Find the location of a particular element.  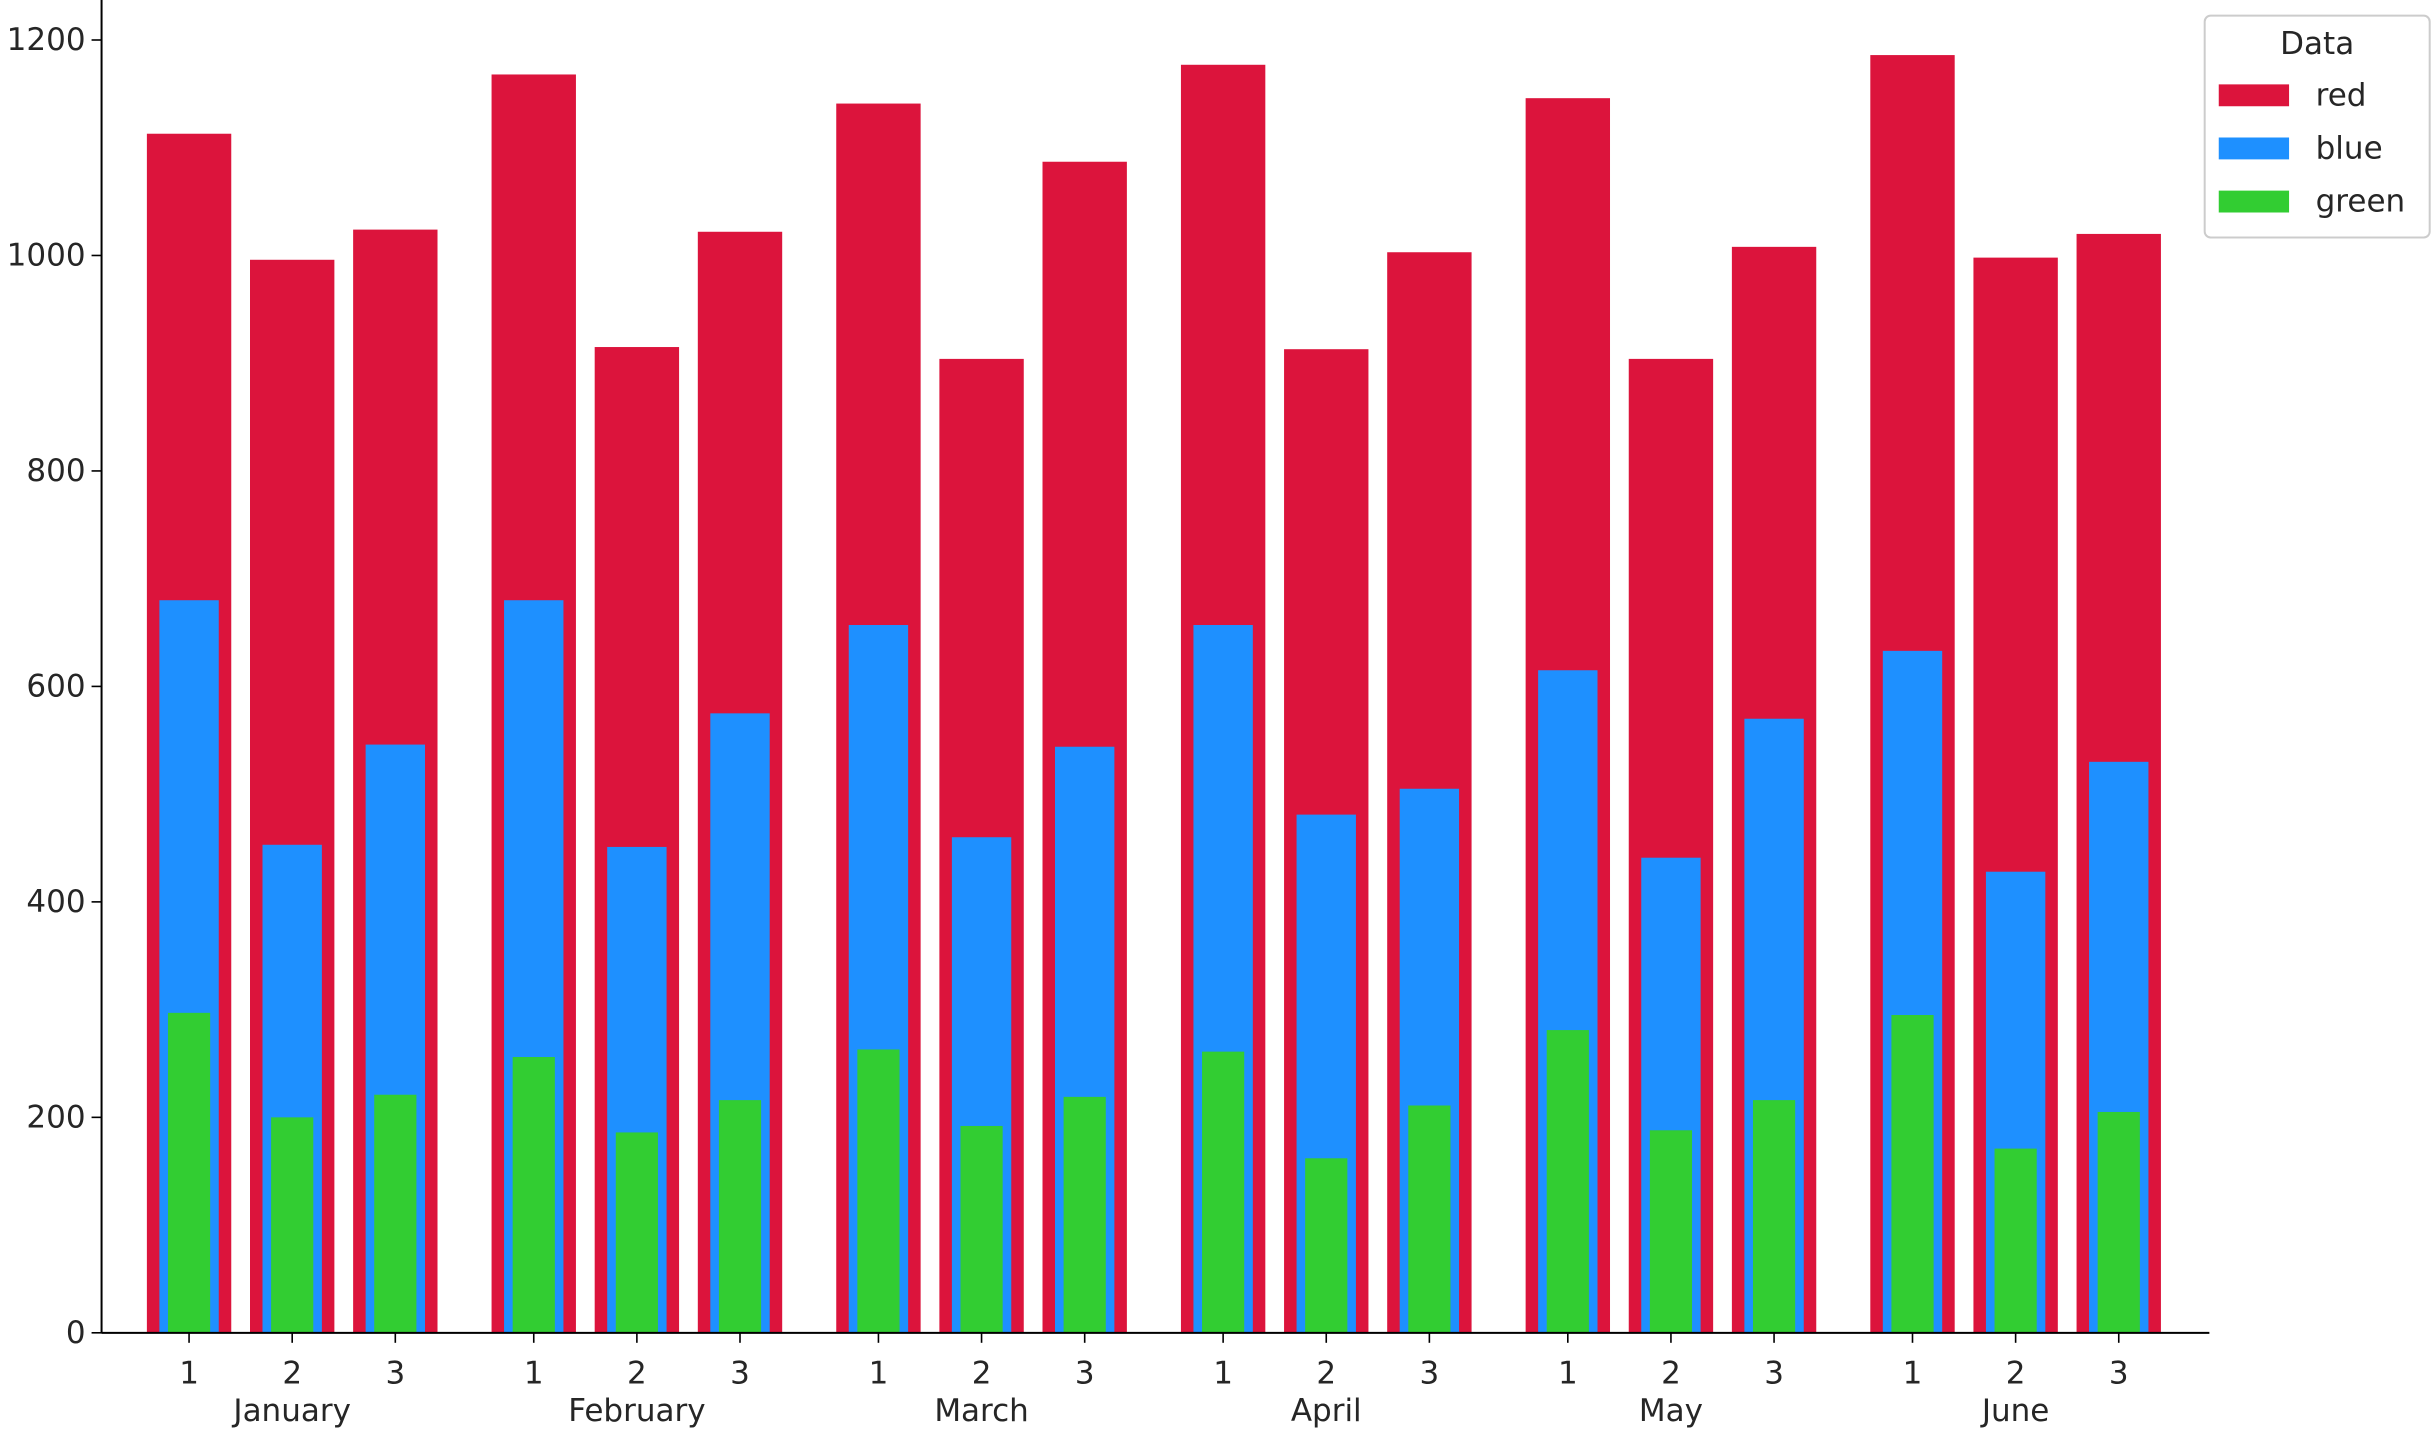

legend-label-blue: blue is located at coordinates (2349, 148).